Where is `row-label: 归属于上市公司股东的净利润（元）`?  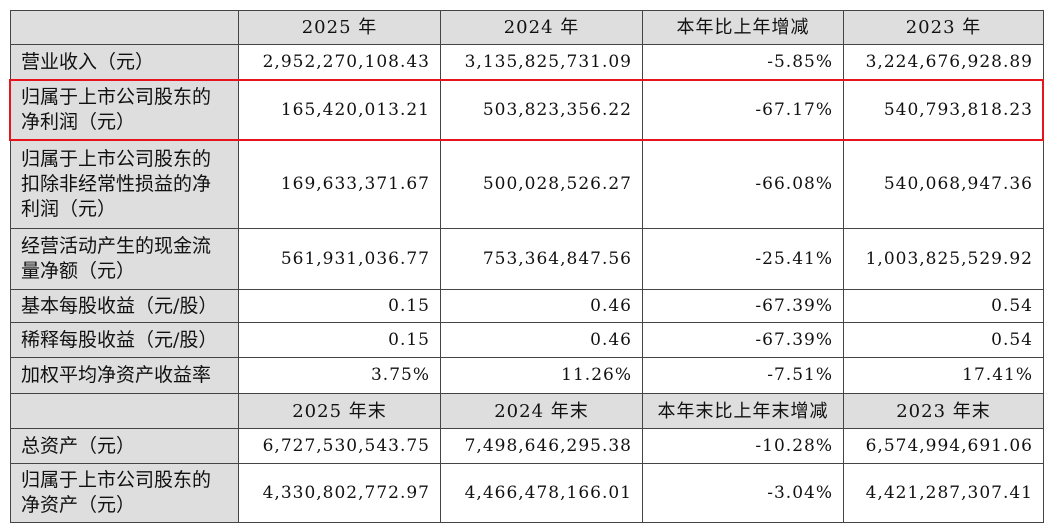
row-label: 归属于上市公司股东的净利润（元） is located at coordinates (124, 110).